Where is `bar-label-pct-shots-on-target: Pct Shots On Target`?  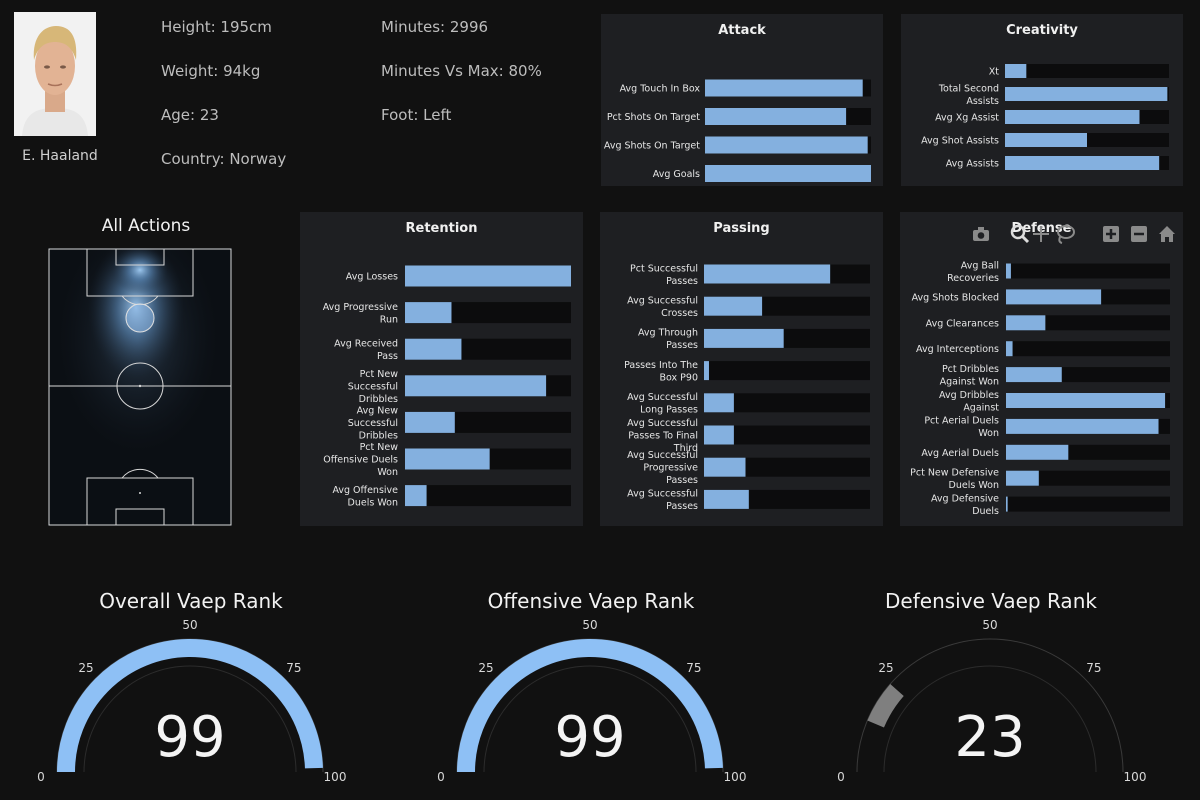
bar-label-pct-shots-on-target: Pct Shots On Target is located at coordinates (653, 117).